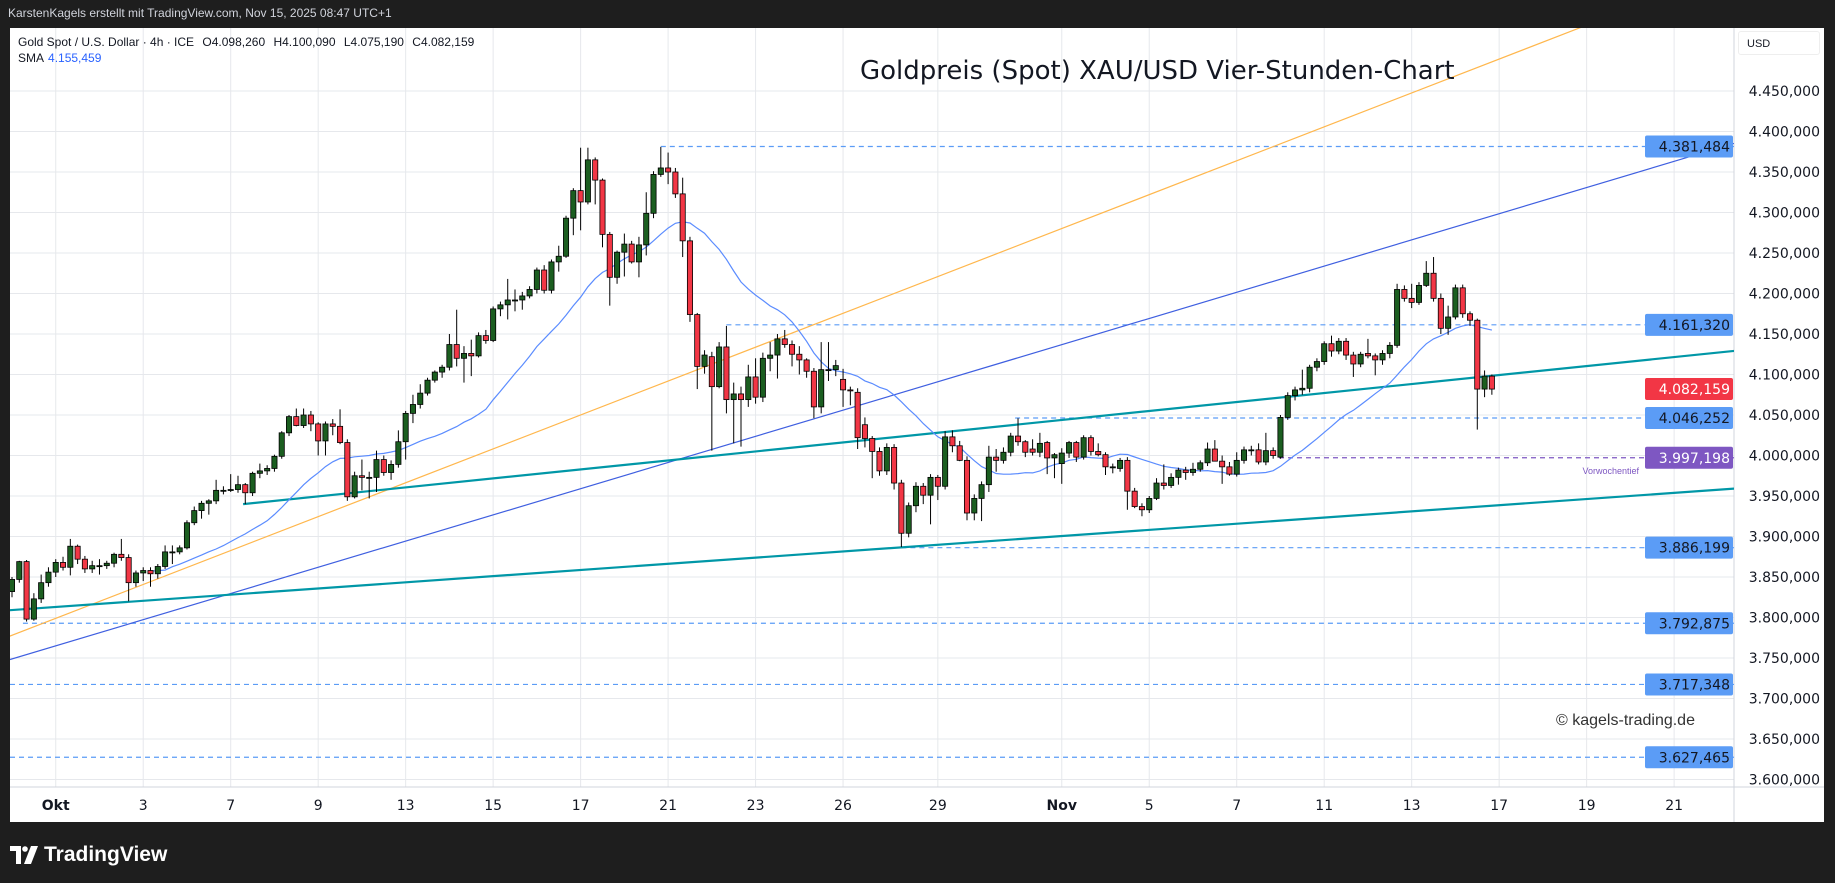 The image size is (1835, 883). I want to click on symbol-name: Gold Spot / U.S. Dollar · 4h · ICE, so click(106, 42).